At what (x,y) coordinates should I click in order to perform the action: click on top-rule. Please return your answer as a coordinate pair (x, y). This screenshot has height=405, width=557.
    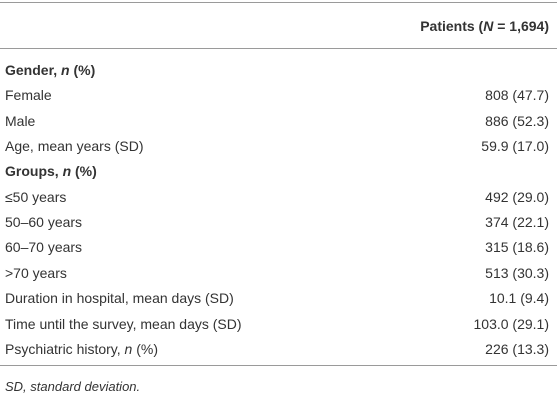
    Looking at the image, I should click on (278, 2).